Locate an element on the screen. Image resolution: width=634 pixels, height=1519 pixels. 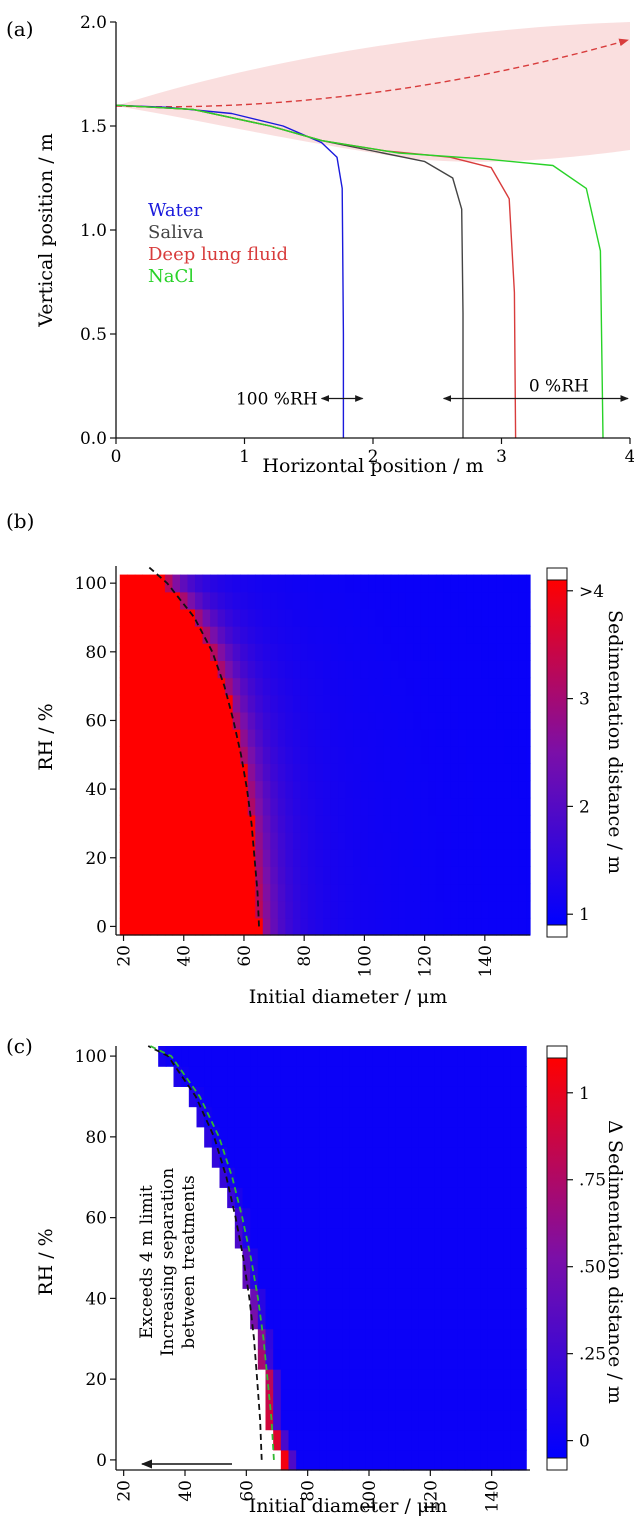
c-y-tick-label: 80 is located at coordinates (96, 1138).